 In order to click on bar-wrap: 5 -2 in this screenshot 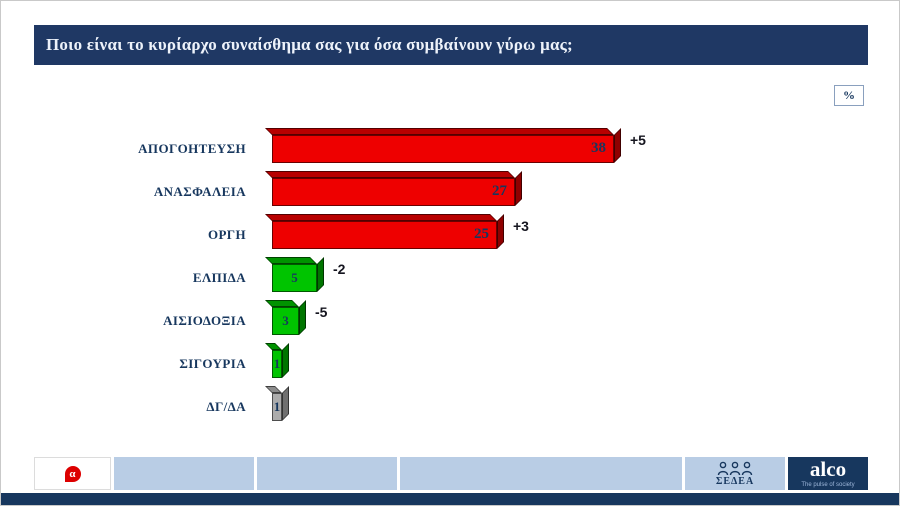, I will do `click(305, 274)`.